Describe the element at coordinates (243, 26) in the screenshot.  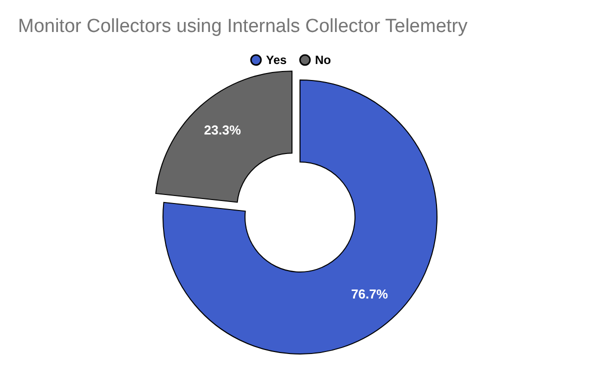
I see `chart-title: Monitor Collectors using Internals Collector Telemetry` at that location.